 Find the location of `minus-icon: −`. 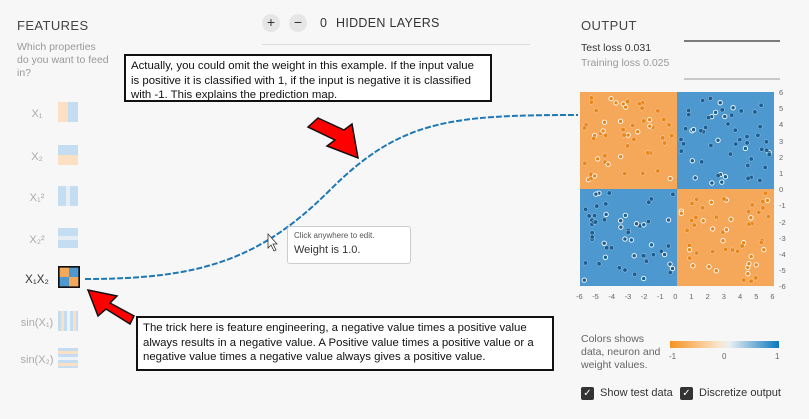

minus-icon: − is located at coordinates (298, 22).